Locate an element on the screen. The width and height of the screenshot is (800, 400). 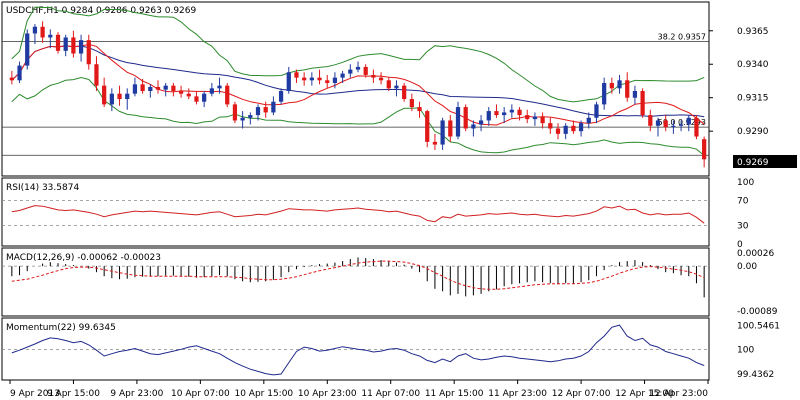
x-tick-label: 10 Apr 07:00 is located at coordinates (200, 394).